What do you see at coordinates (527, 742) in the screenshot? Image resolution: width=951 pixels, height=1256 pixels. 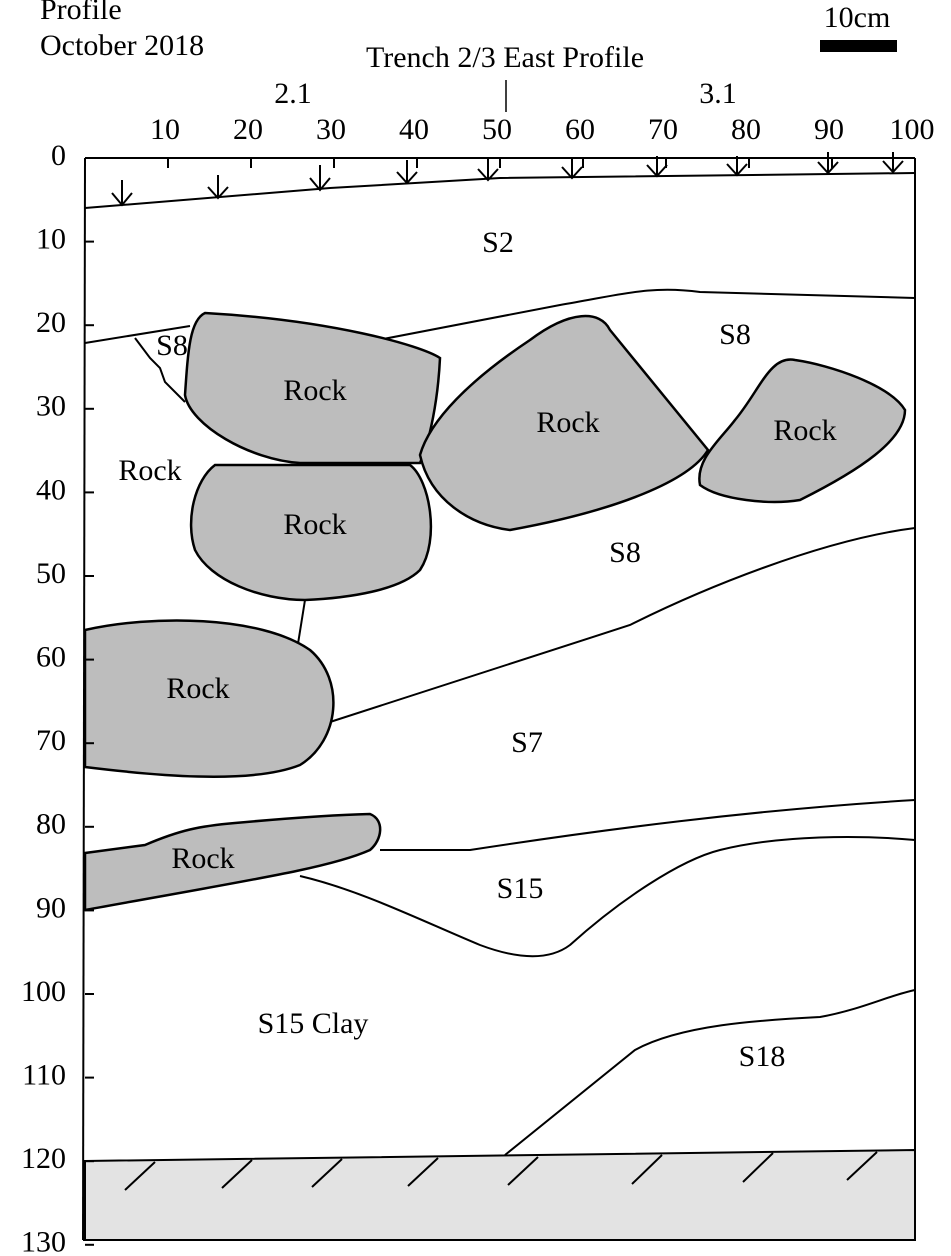 I see `layer-label: S7` at bounding box center [527, 742].